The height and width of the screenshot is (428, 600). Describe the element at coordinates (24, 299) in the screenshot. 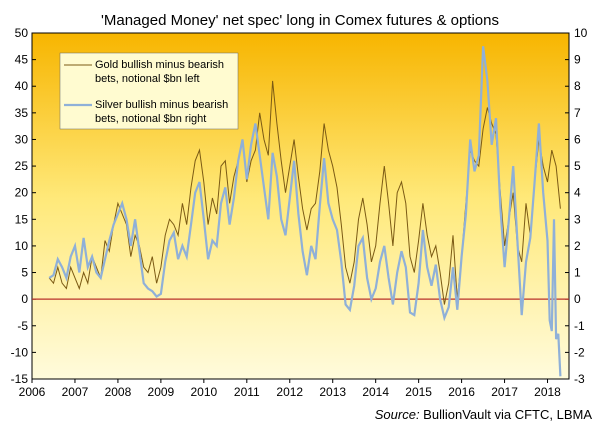

I see `left-tick-label: 0` at that location.